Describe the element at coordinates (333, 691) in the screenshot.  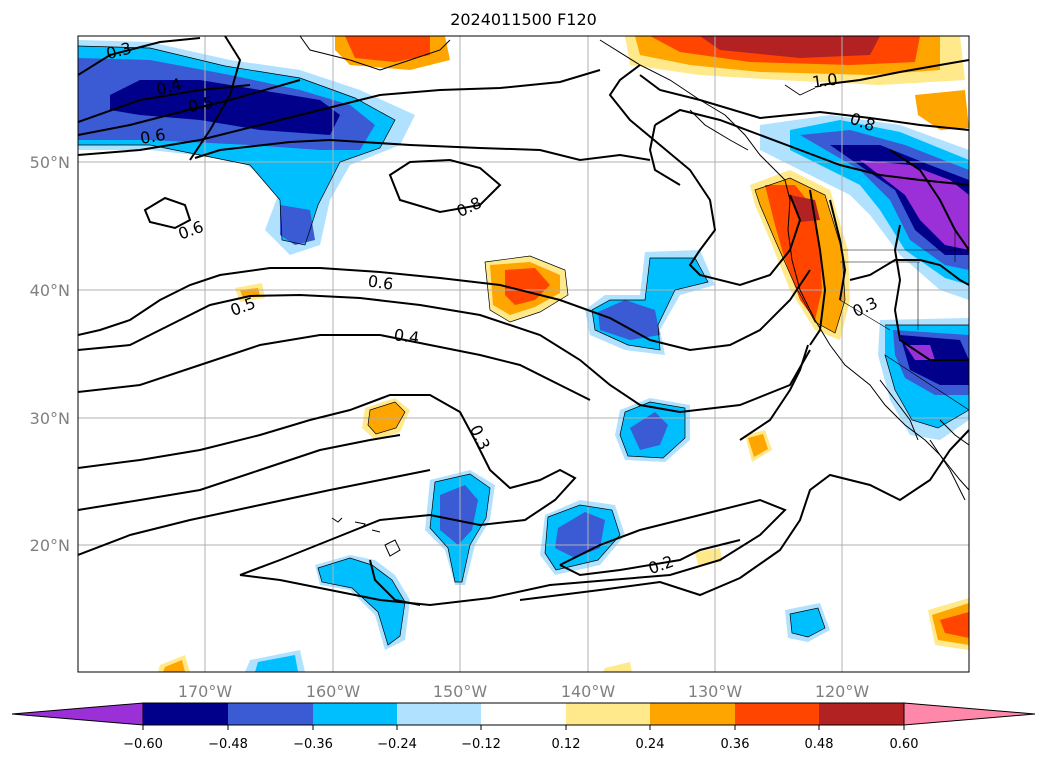
I see `lon-label: 160°W` at that location.